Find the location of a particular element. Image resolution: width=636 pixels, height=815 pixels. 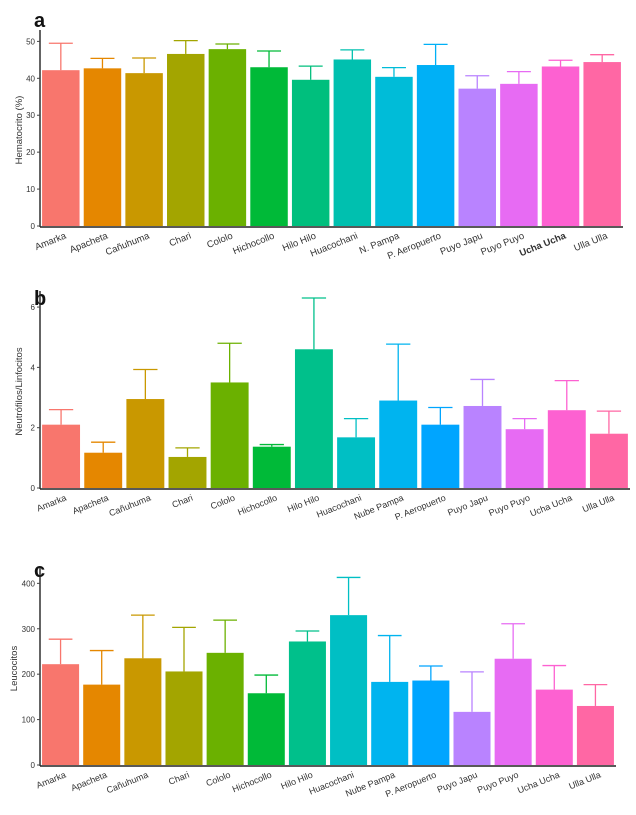

chart-b-xtick-label: Cololo is located at coordinates (222, 502).